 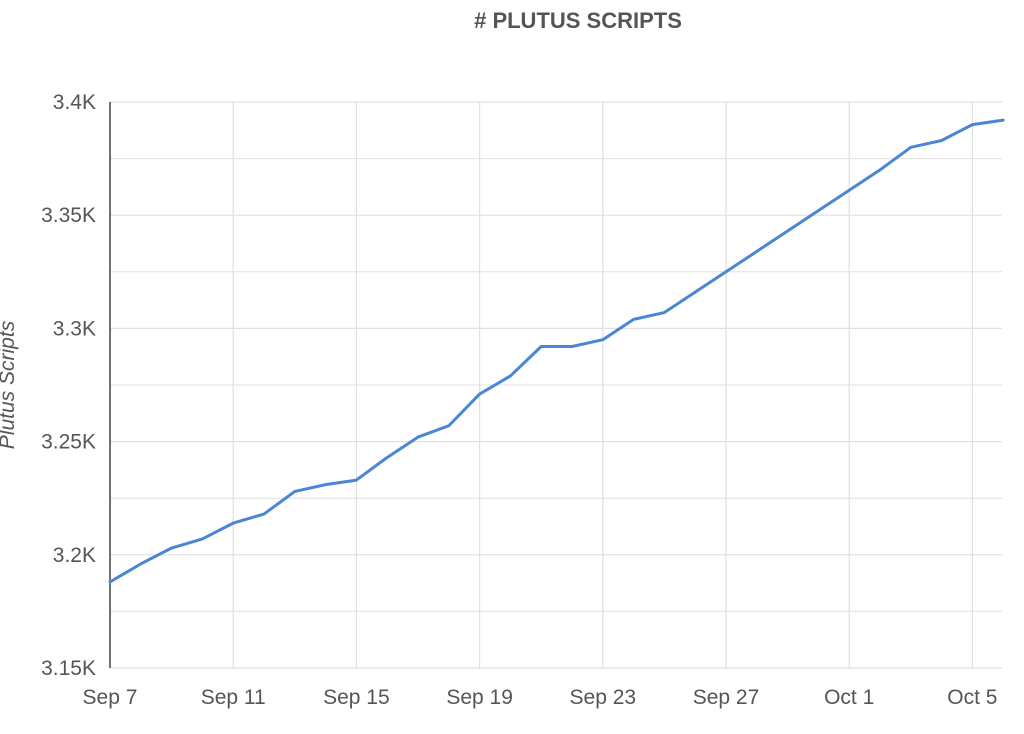 I want to click on chart-title: # PLUTUS SCRIPTS, so click(x=578, y=20).